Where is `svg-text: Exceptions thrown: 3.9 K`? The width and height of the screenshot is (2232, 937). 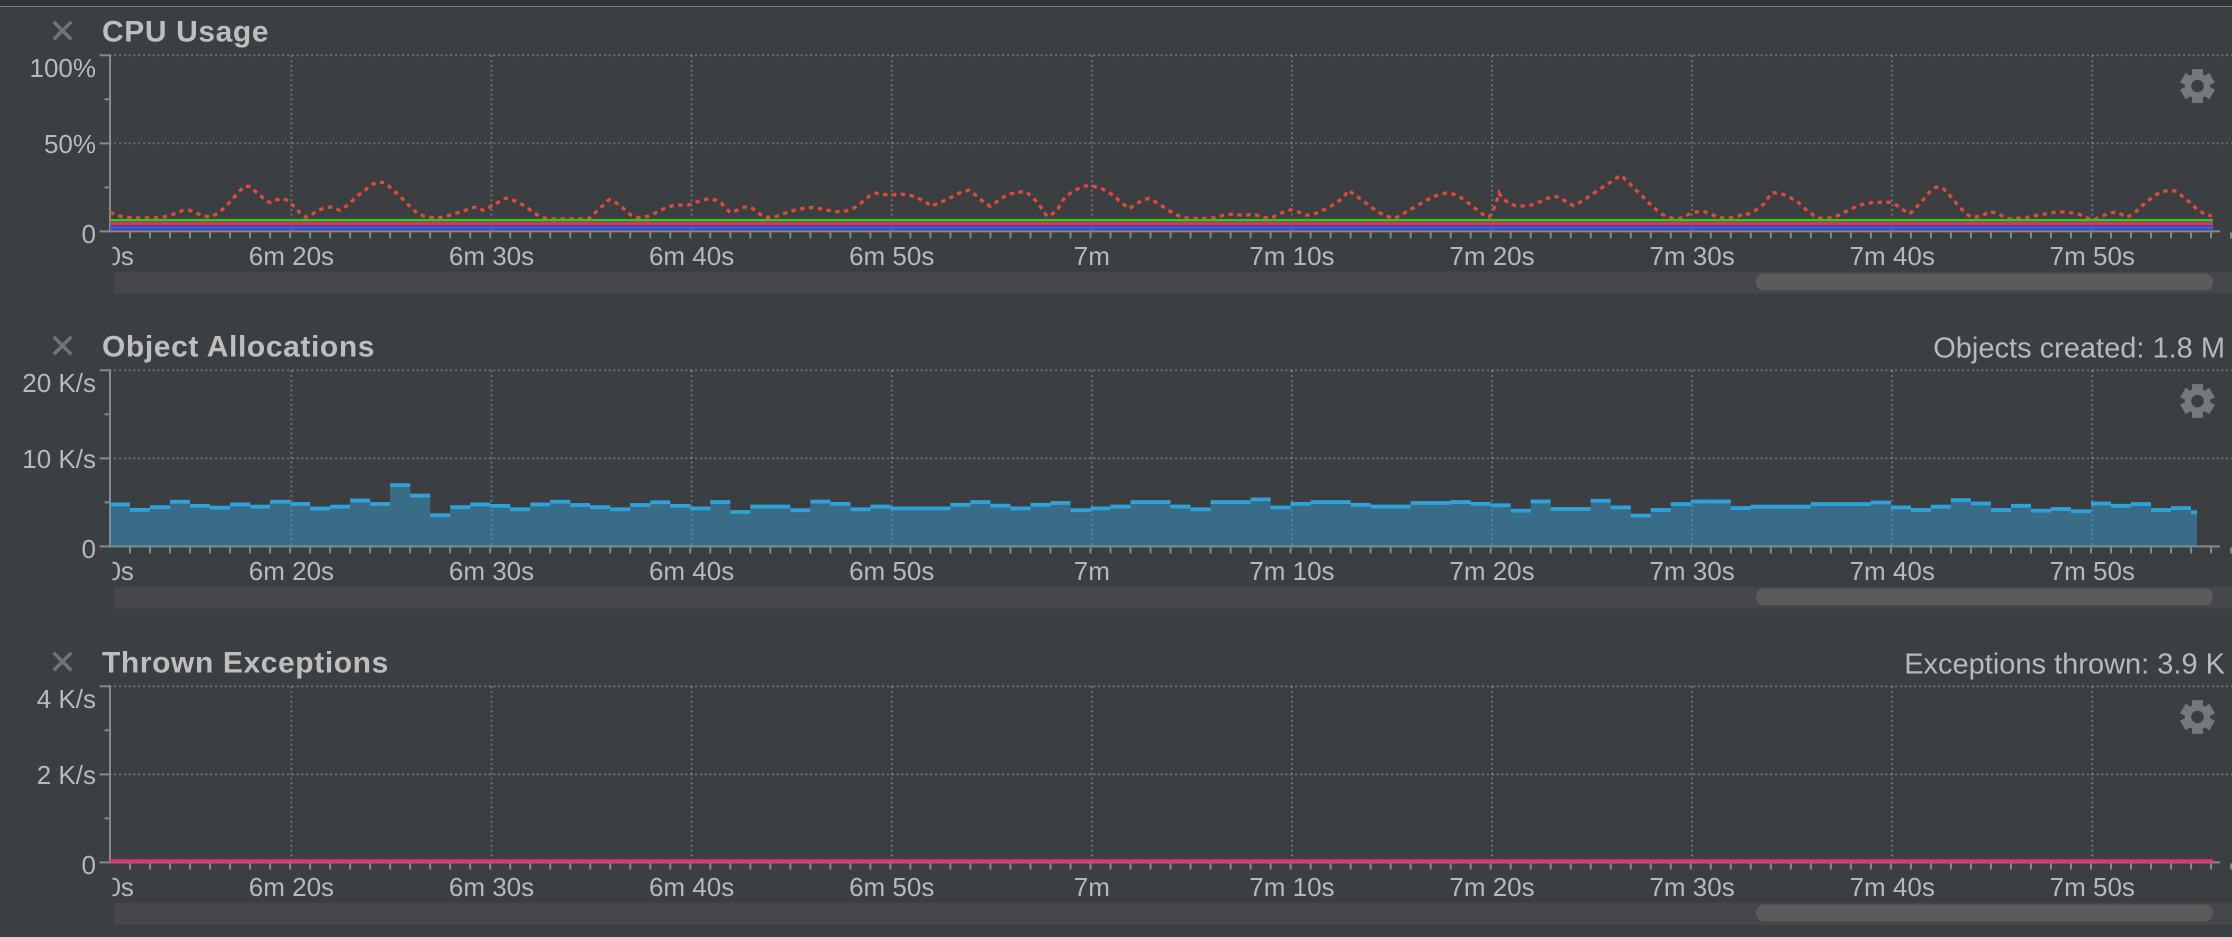
svg-text: Exceptions thrown: 3.9 K is located at coordinates (2064, 664).